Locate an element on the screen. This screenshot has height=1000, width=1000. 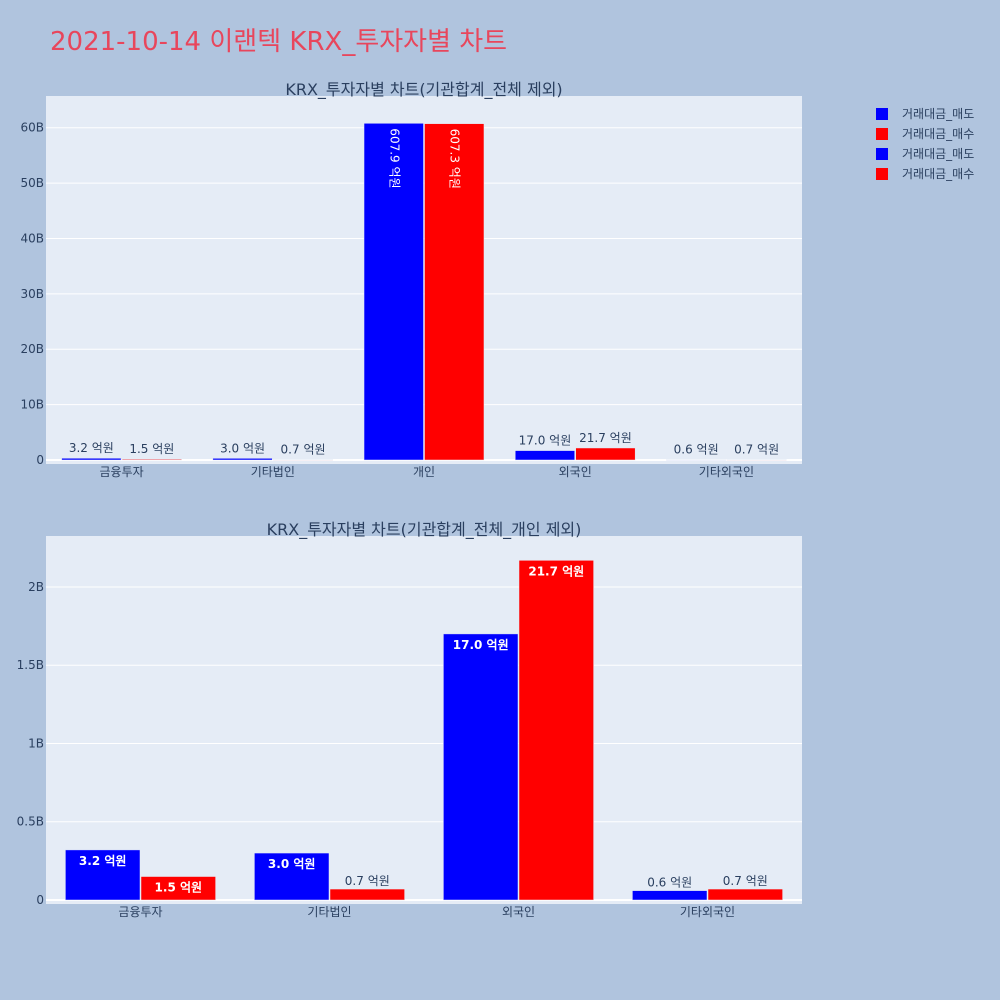
page-title: 2021-10-14 이랜텍 KRX_투자자별 차트 is located at coordinates (278, 42).